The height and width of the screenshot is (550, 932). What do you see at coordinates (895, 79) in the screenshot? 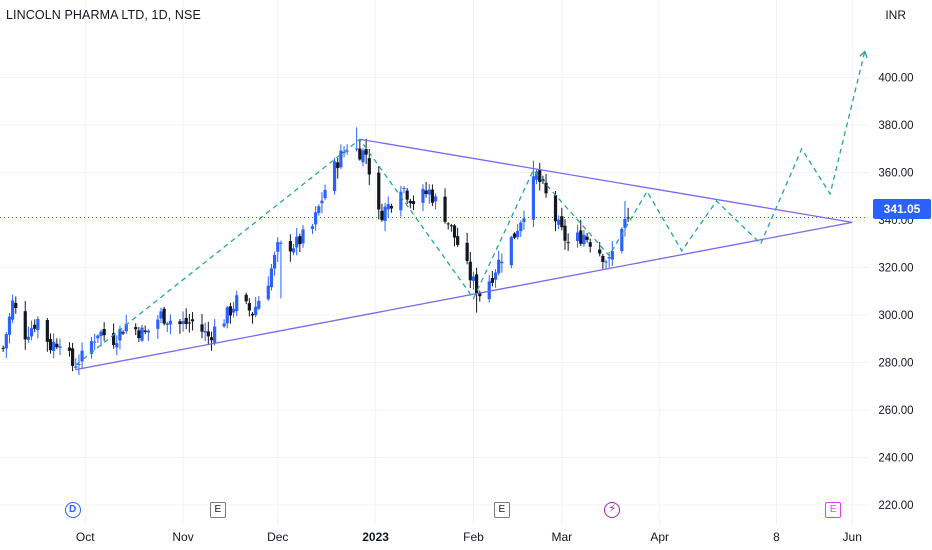
I see `y-tick-label: 400.00` at bounding box center [895, 79].